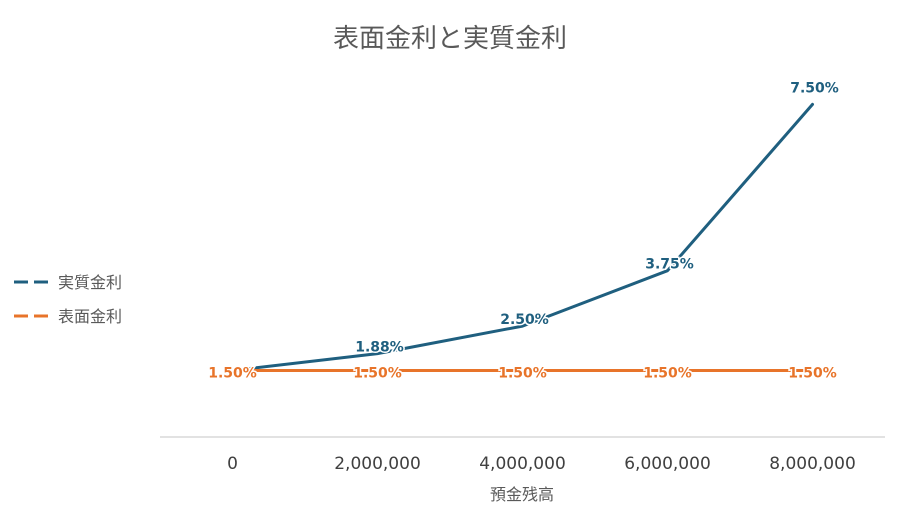  Describe the element at coordinates (90, 316) in the screenshot. I see `legend-label: 表面金利` at that location.